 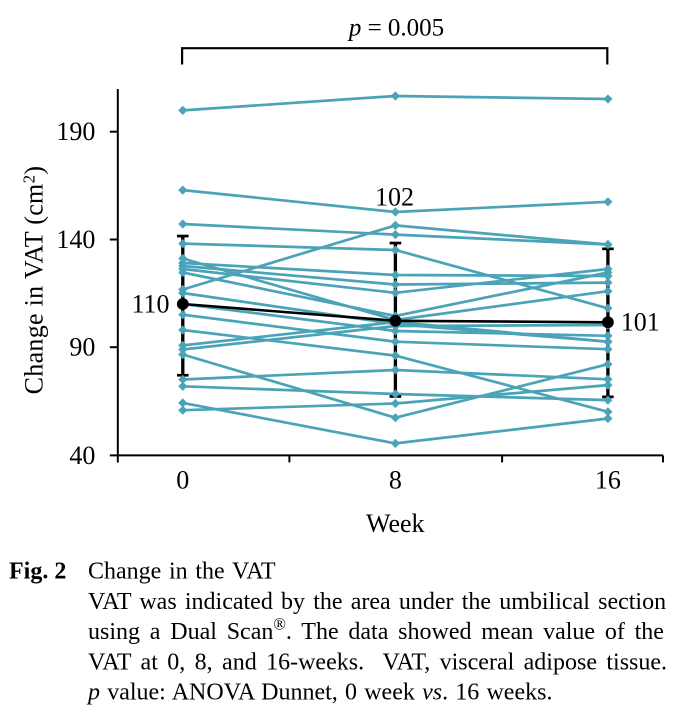 I want to click on svg-text: 90, so click(x=82, y=347).